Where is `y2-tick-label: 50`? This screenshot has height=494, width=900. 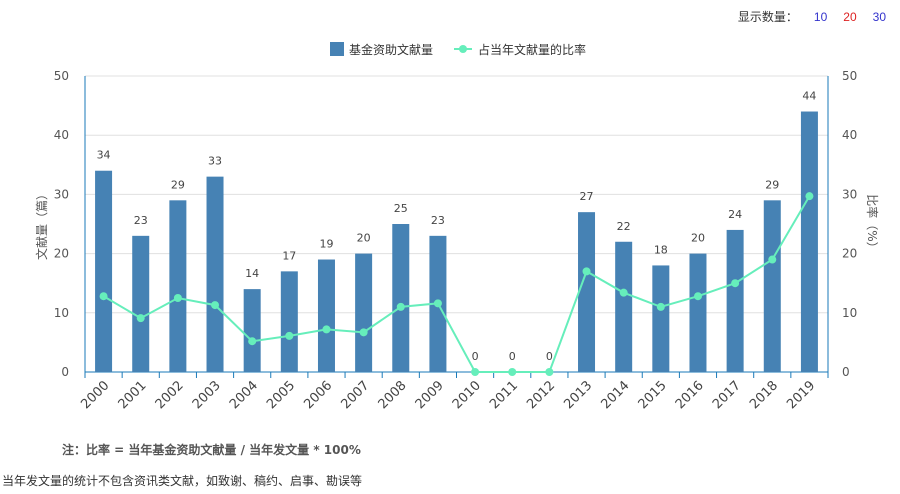
y2-tick-label: 50 is located at coordinates (849, 76).